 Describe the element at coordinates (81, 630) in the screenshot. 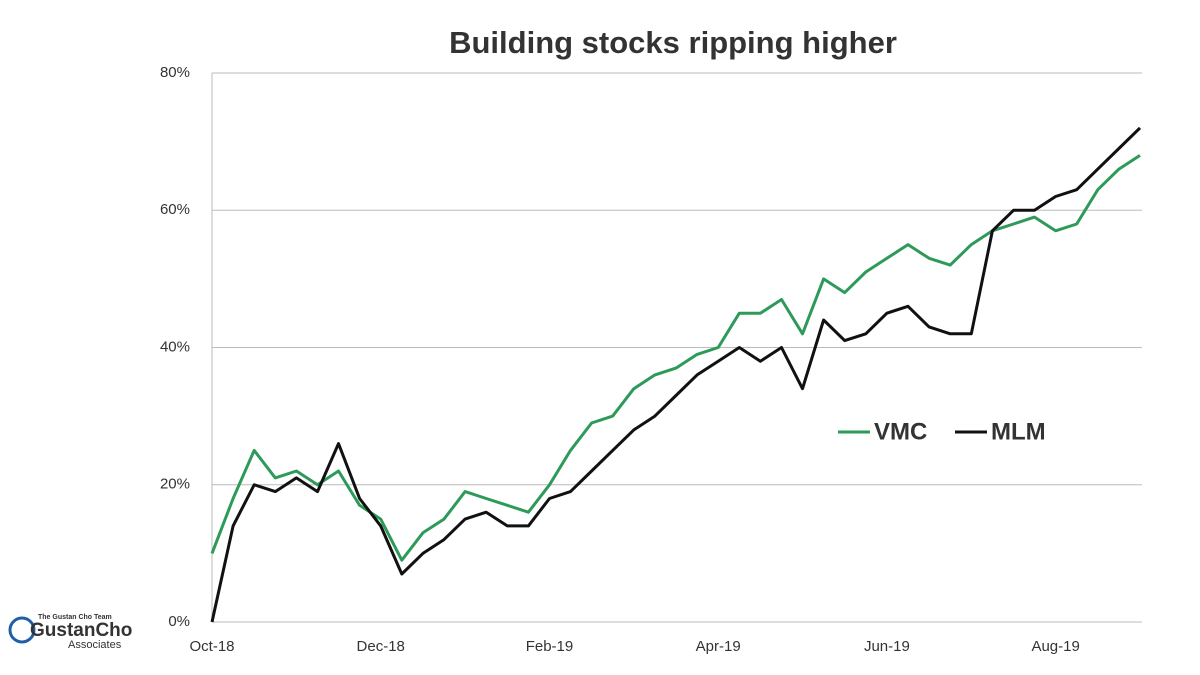

I see `logo-name: GustanCho` at that location.